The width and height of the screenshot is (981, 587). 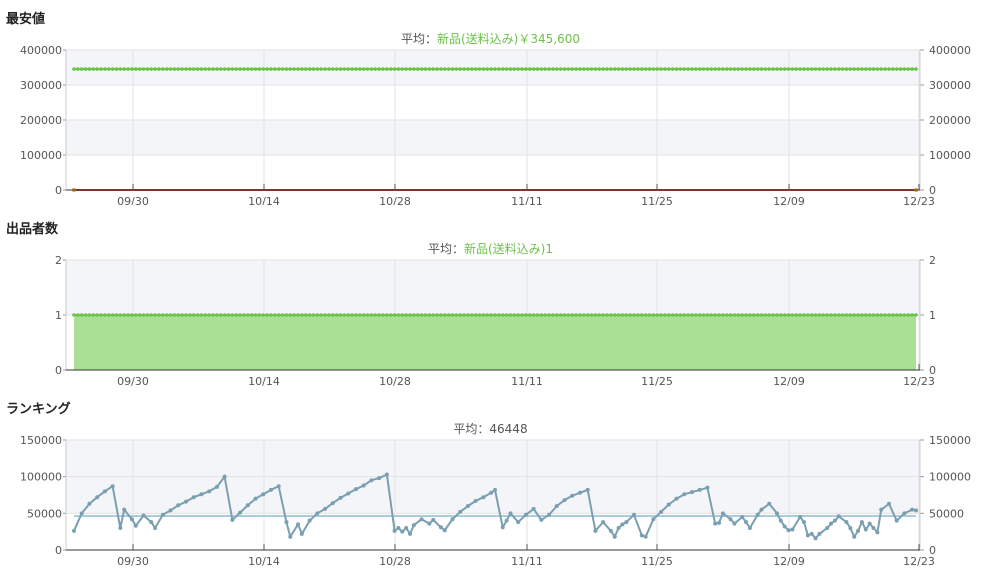 I want to click on x-tick-label: 10/28, so click(x=395, y=561).